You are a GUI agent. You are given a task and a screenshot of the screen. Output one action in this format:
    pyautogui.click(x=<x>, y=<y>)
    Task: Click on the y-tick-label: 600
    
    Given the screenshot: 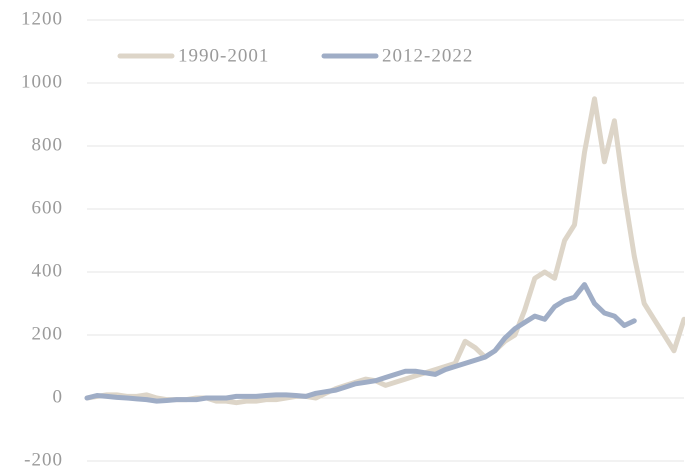 What is the action you would take?
    pyautogui.click(x=48, y=207)
    